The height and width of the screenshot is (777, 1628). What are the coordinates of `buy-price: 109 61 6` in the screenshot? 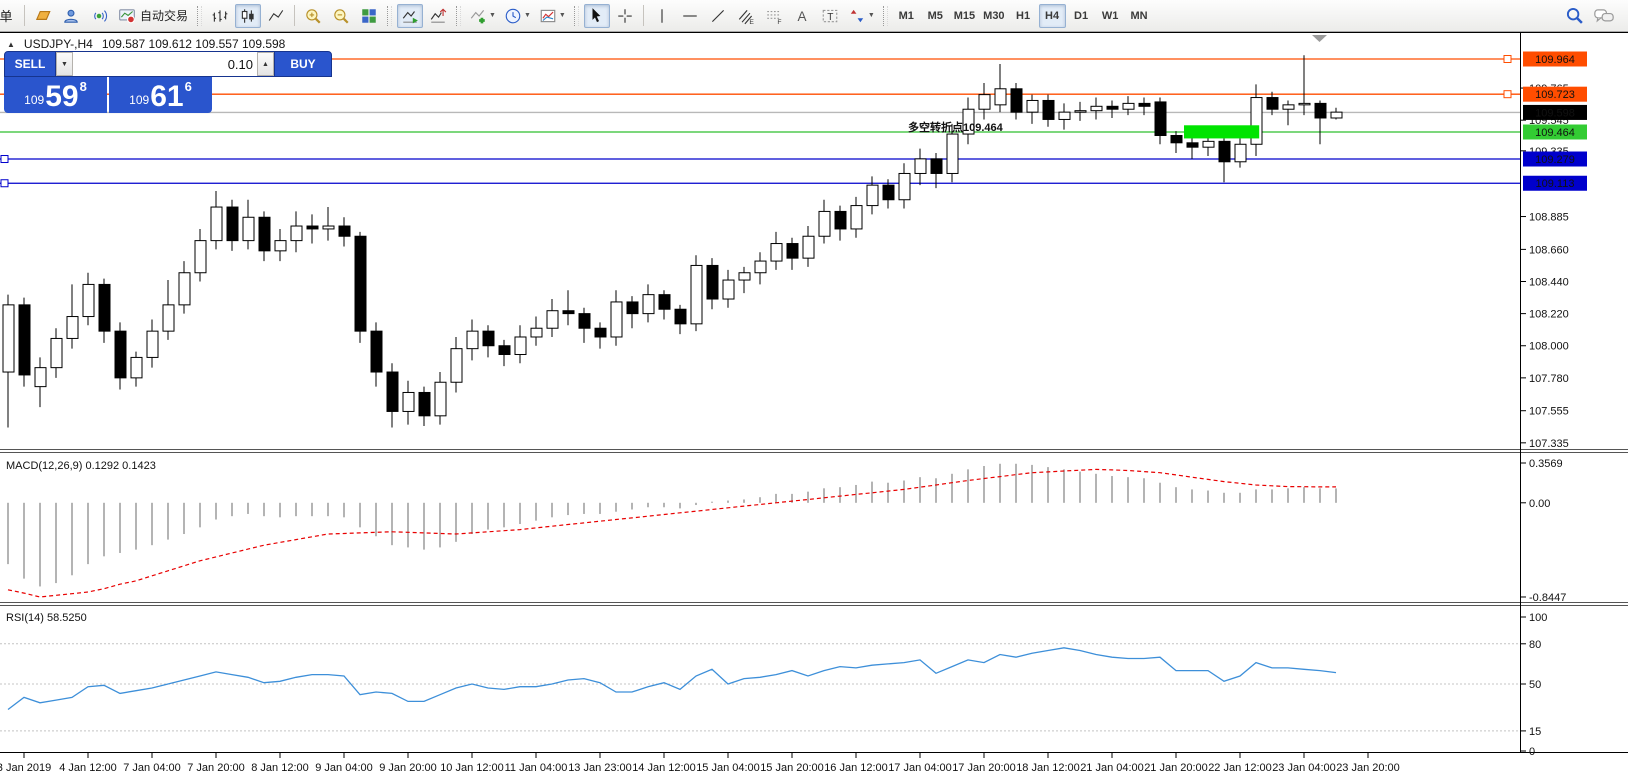 It's located at (160, 95).